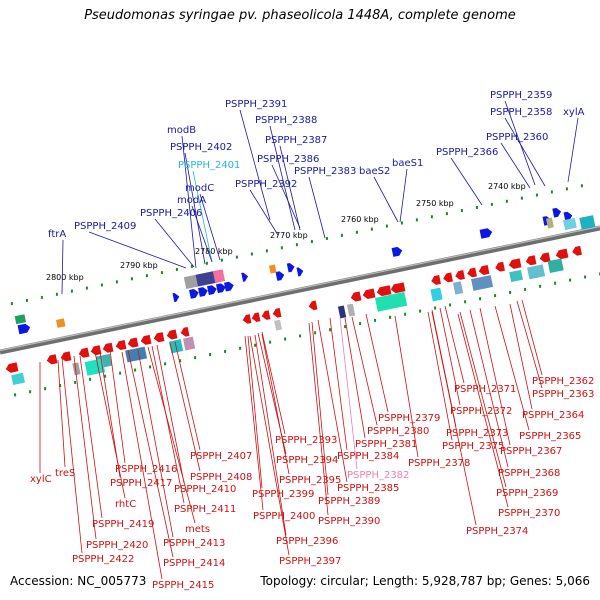 Image resolution: width=600 pixels, height=600 pixels. What do you see at coordinates (117, 545) in the screenshot?
I see `reverse-gene-label: PSPPH_2420` at bounding box center [117, 545].